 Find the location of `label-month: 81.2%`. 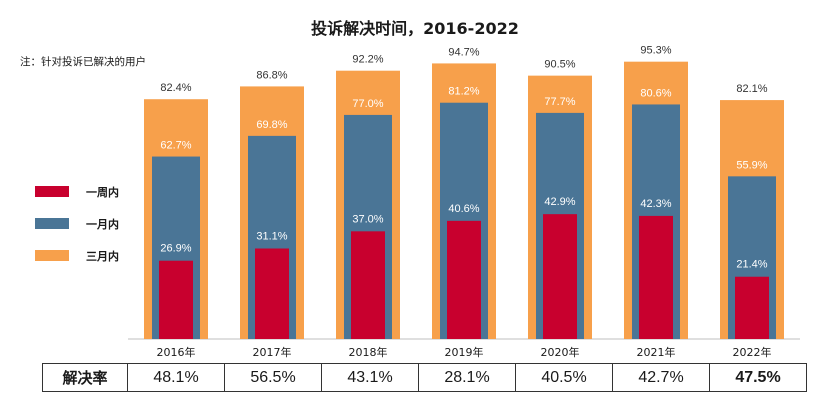

label-month: 81.2% is located at coordinates (463, 92).